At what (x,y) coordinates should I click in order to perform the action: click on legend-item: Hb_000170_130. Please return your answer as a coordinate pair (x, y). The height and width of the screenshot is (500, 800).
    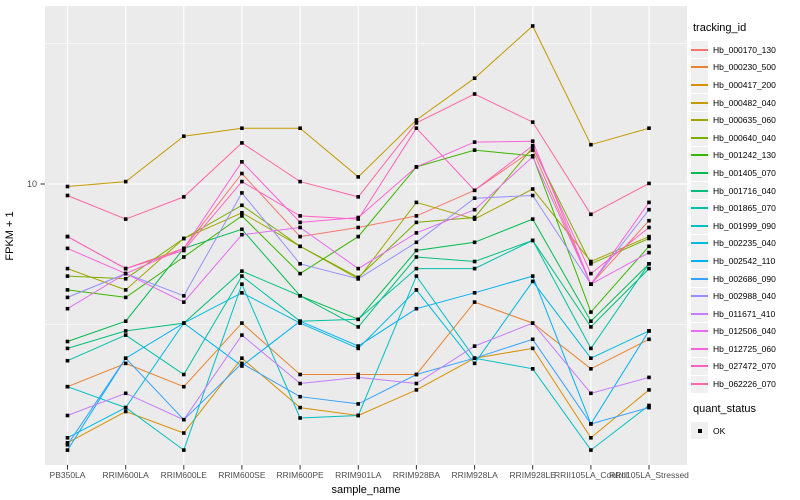
    Looking at the image, I should click on (745, 50).